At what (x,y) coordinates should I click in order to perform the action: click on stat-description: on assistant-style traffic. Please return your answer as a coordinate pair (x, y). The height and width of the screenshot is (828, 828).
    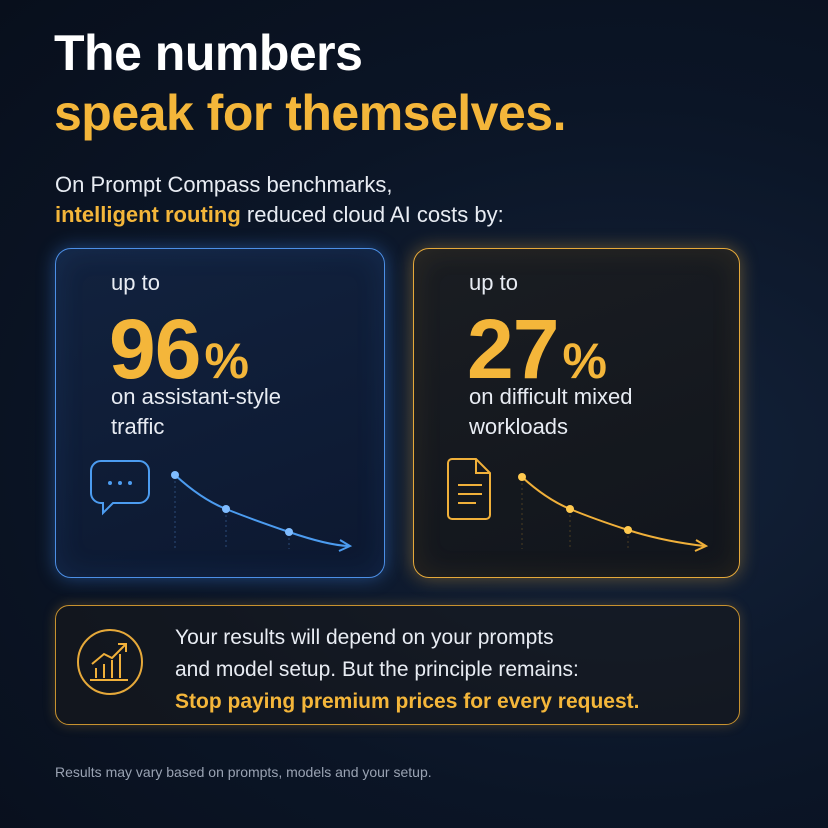
    Looking at the image, I should click on (196, 412).